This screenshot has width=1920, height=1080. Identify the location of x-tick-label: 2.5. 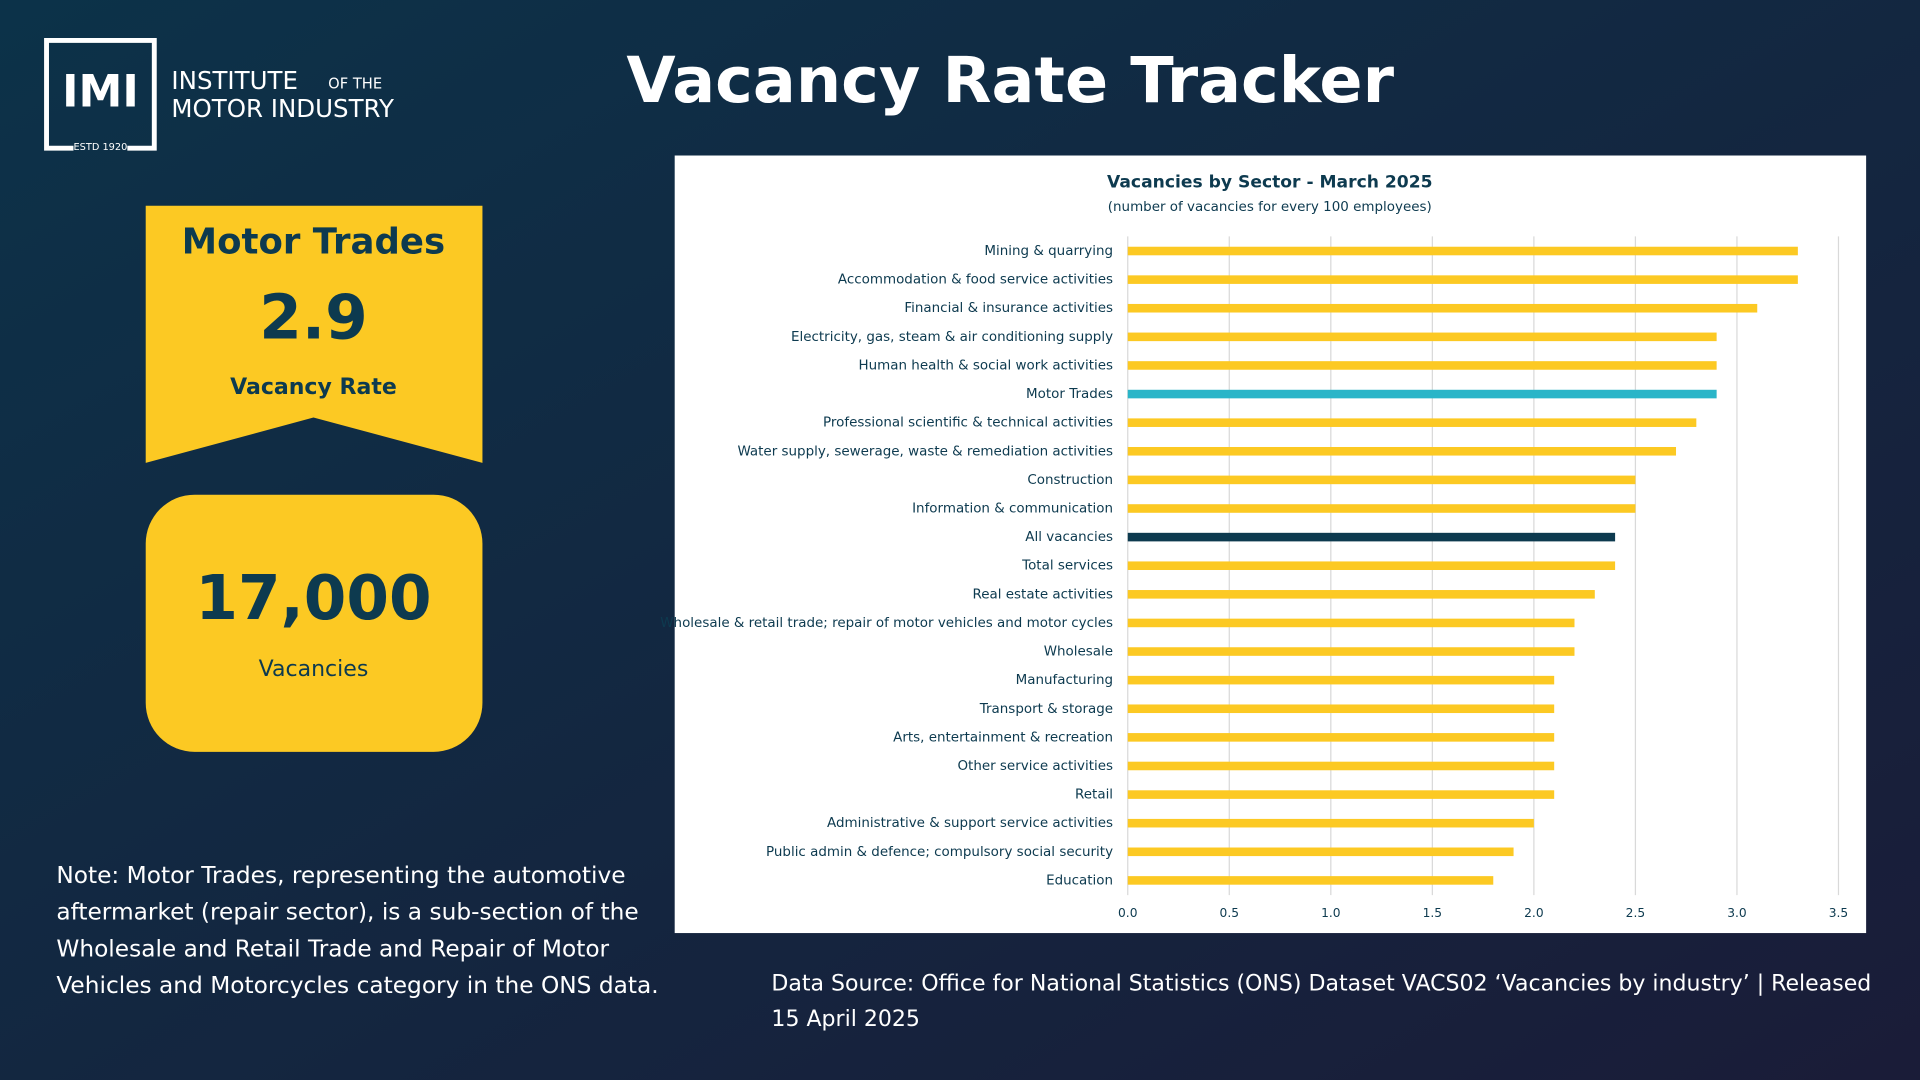
(1635, 913).